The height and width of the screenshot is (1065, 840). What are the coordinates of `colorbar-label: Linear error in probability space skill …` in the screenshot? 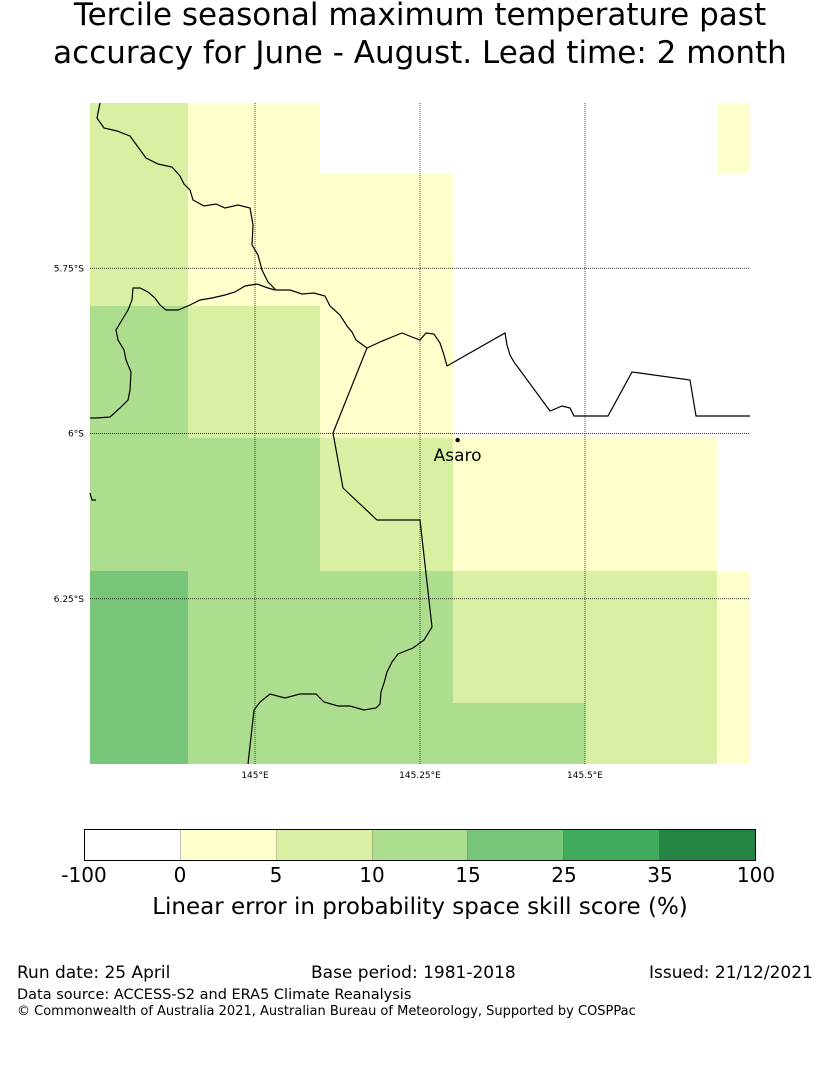 It's located at (420, 907).